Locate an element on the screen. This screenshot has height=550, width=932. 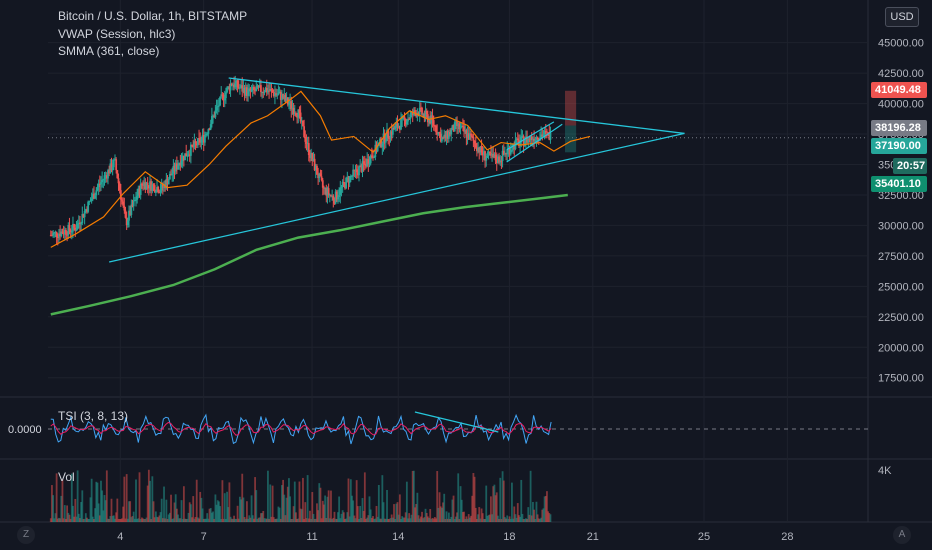
volume-bars is located at coordinates (300, 495).